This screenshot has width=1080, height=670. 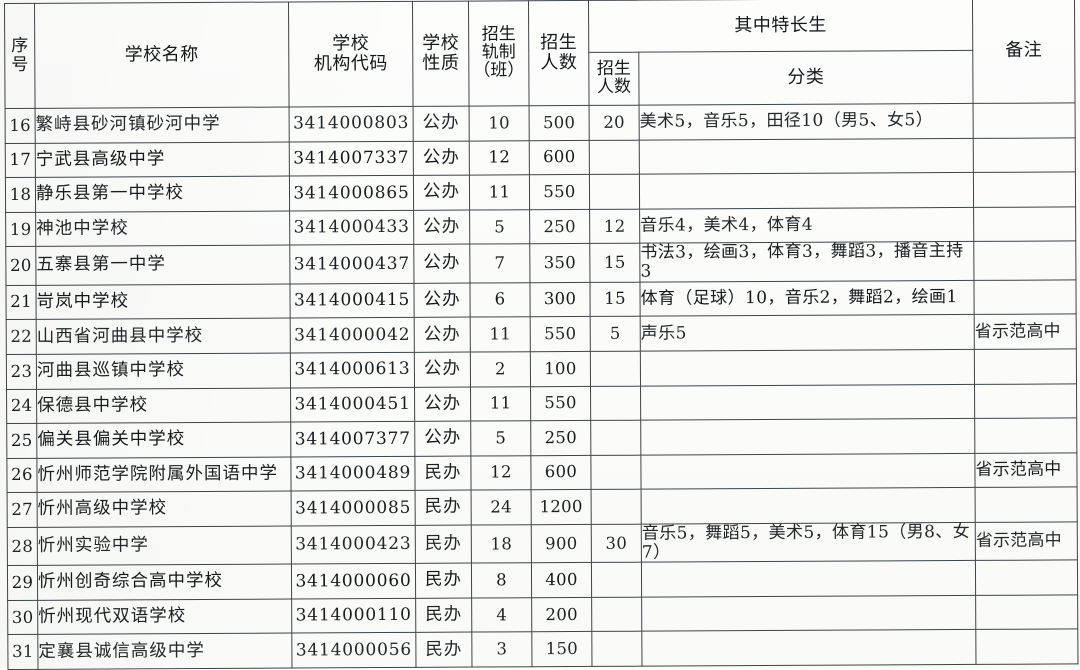 I want to click on cell-index: 18, so click(x=20, y=195).